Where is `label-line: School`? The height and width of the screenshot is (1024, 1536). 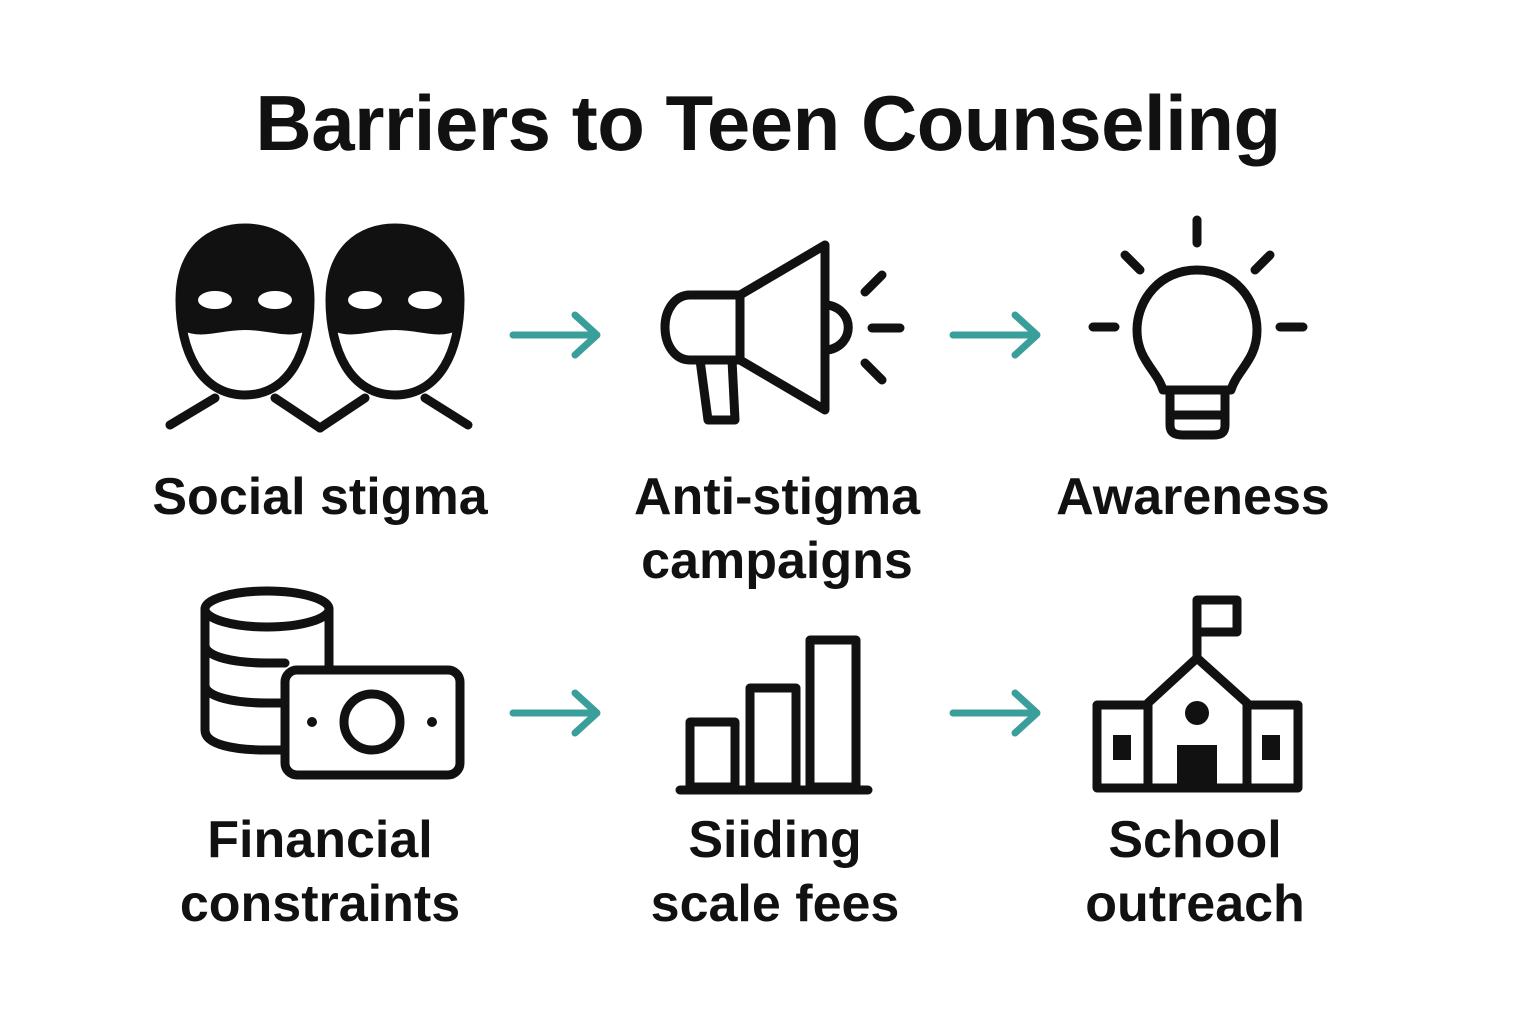
label-line: School is located at coordinates (1195, 840).